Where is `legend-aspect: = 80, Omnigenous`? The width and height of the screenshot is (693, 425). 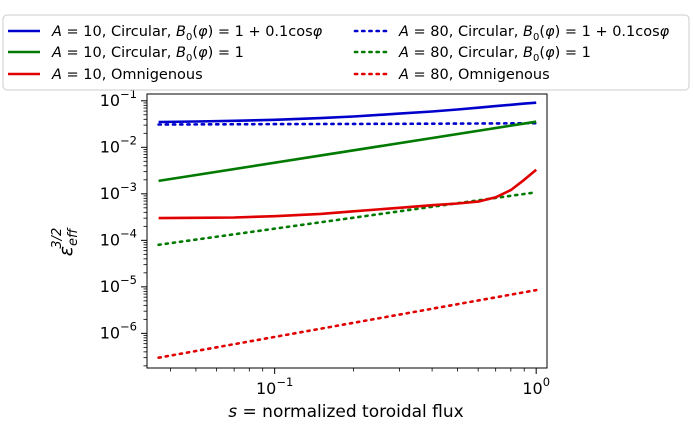 legend-aspect: = 80, Omnigenous is located at coordinates (479, 75).